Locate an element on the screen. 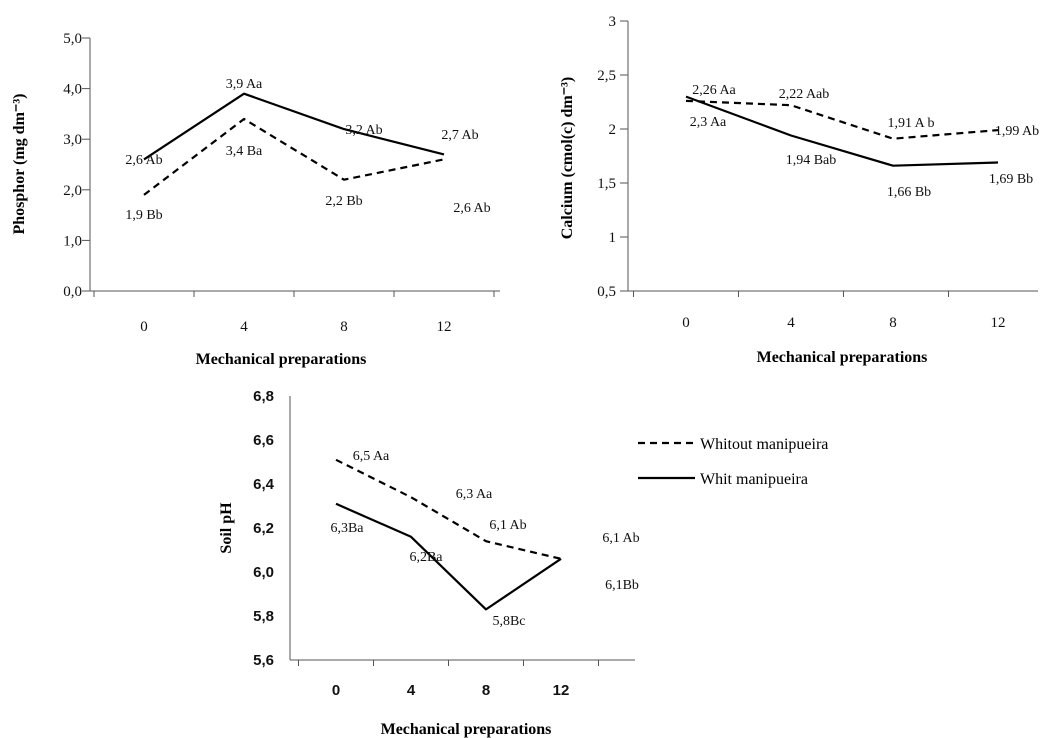 The image size is (1051, 738). ph-x-tick-label: 4 is located at coordinates (411, 690).